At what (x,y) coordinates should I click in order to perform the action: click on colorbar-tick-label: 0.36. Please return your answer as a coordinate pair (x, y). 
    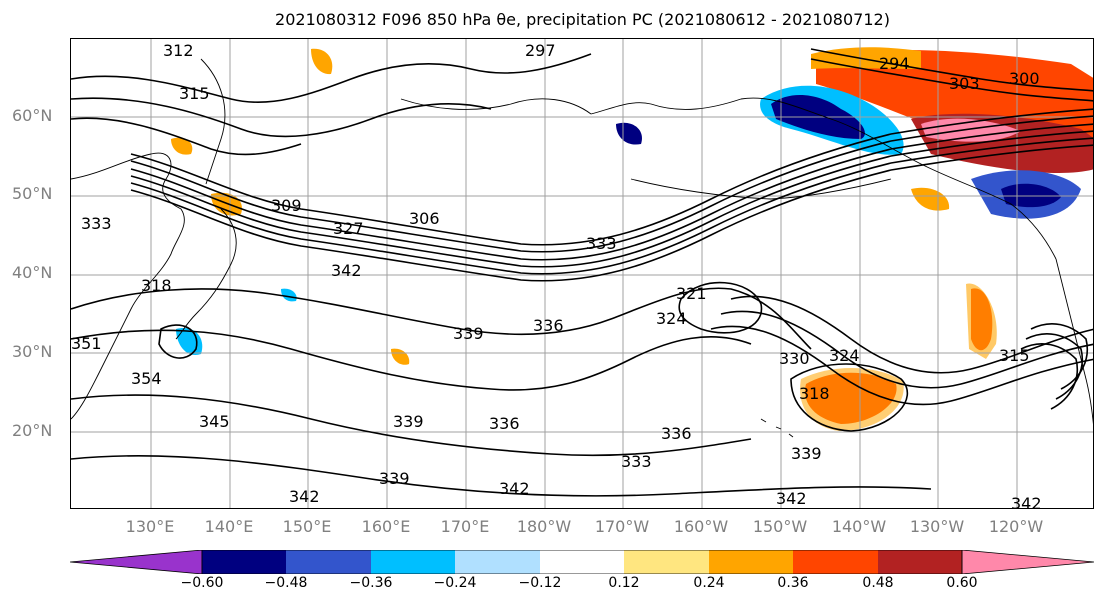
    Looking at the image, I should click on (793, 583).